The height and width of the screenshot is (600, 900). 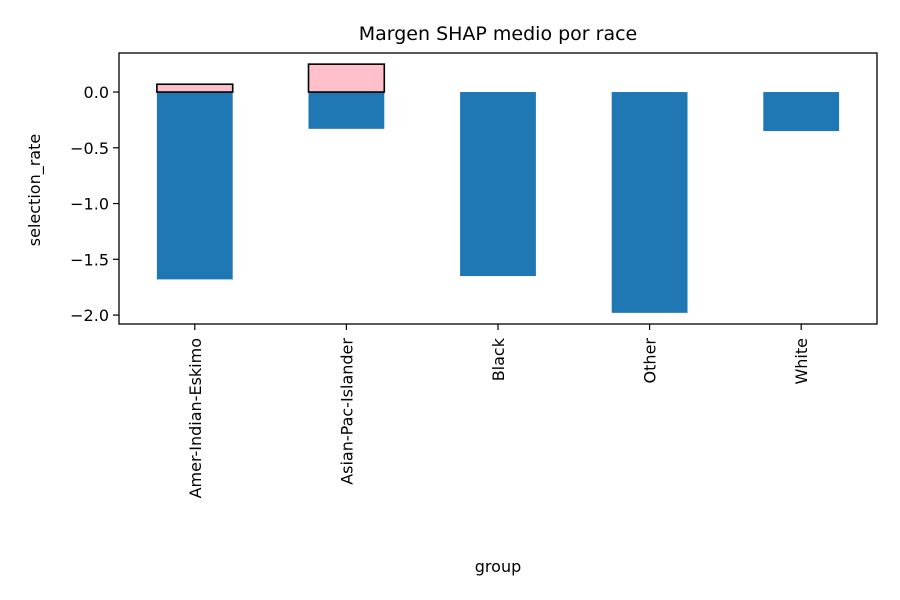 What do you see at coordinates (649, 202) in the screenshot?
I see `bar-series-1-other` at bounding box center [649, 202].